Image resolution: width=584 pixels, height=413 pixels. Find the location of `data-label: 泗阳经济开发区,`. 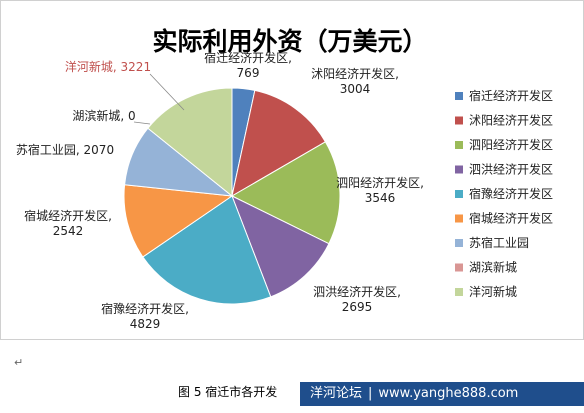

data-label: 泗阳经济开发区, is located at coordinates (380, 182).